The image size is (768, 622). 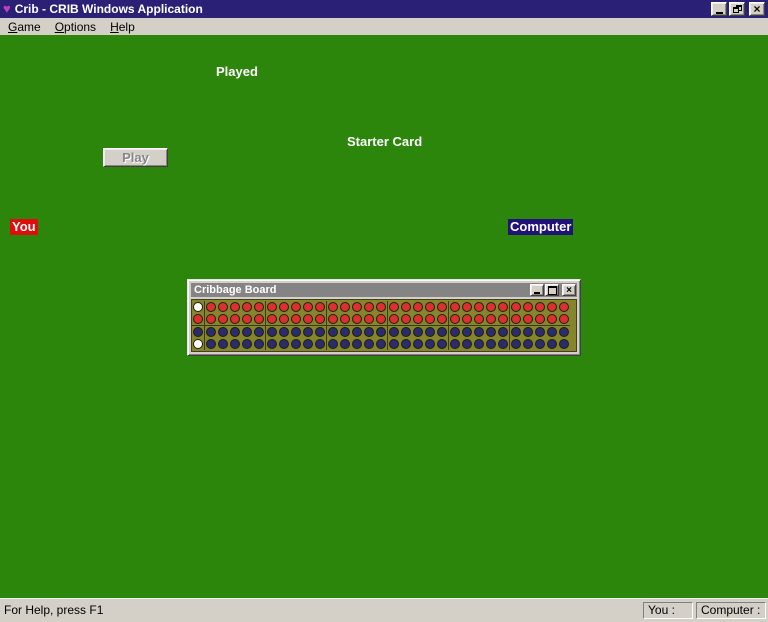 I want to click on menu-item-help: Help, so click(x=122, y=27).